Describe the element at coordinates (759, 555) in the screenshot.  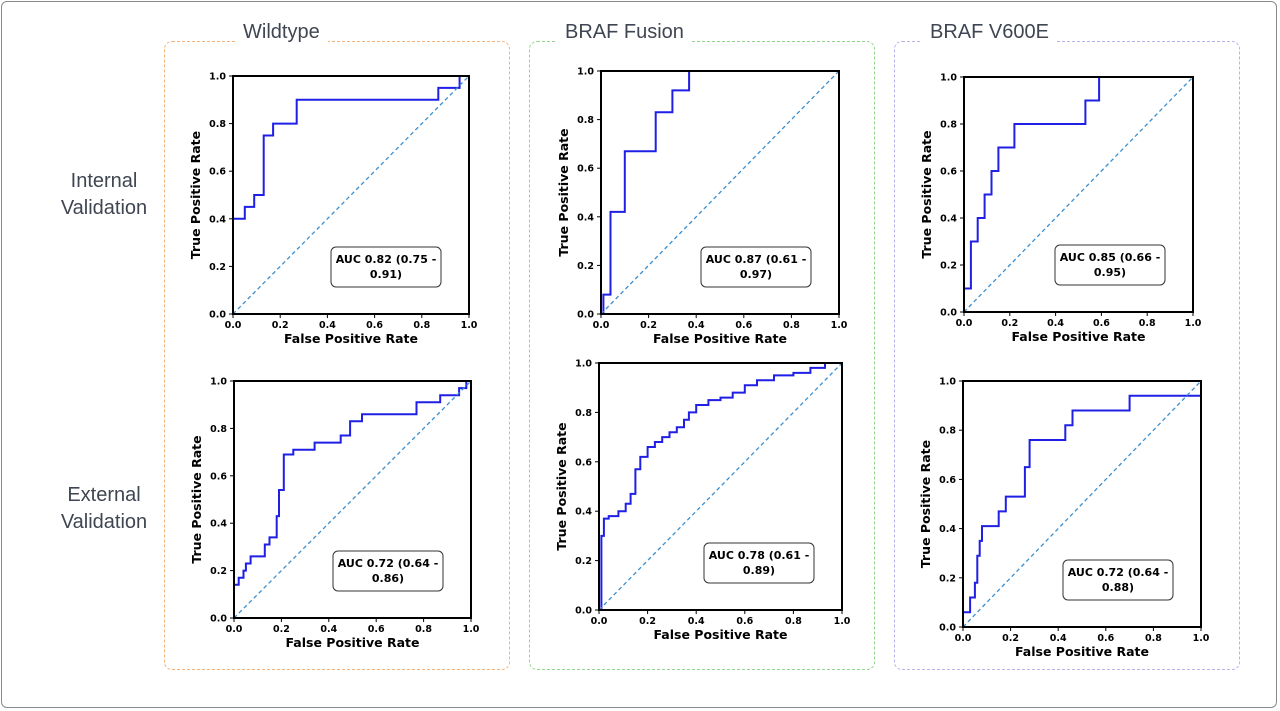
I see `auc-annotation-line1: AUC 0.78 (0.61 -` at that location.